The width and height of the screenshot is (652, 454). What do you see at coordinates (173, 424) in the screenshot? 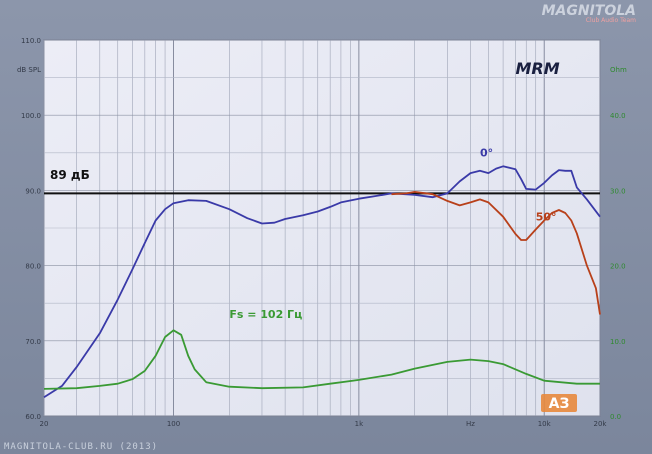
I see `x-tick-label: 100` at bounding box center [173, 424].